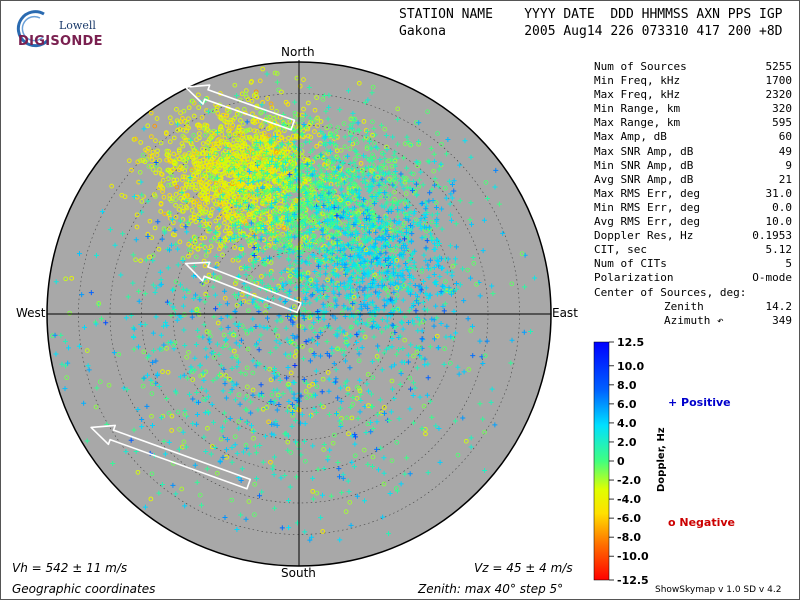 The width and height of the screenshot is (800, 600). I want to click on stat-row: Max SNR Amp, dB 49, so click(693, 152).